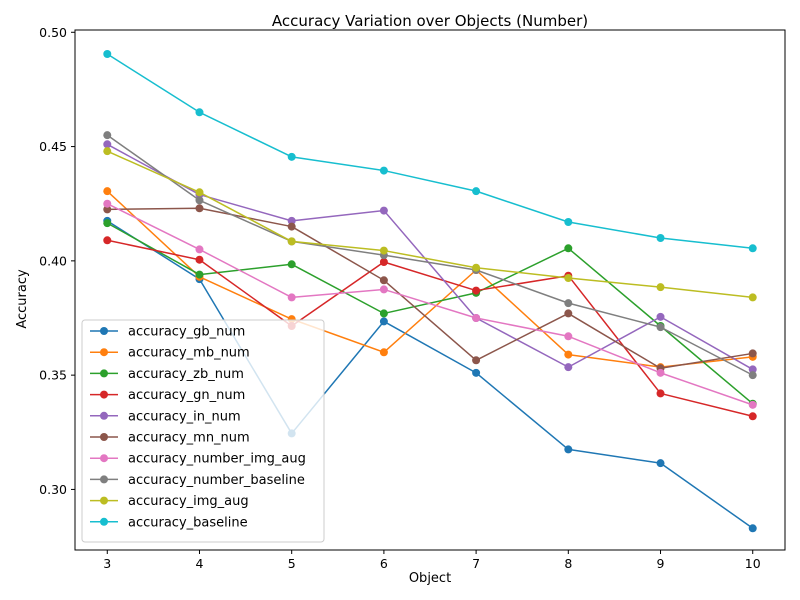 This screenshot has width=800, height=600. I want to click on legend-item: accuracy_gb_num, so click(167, 332).